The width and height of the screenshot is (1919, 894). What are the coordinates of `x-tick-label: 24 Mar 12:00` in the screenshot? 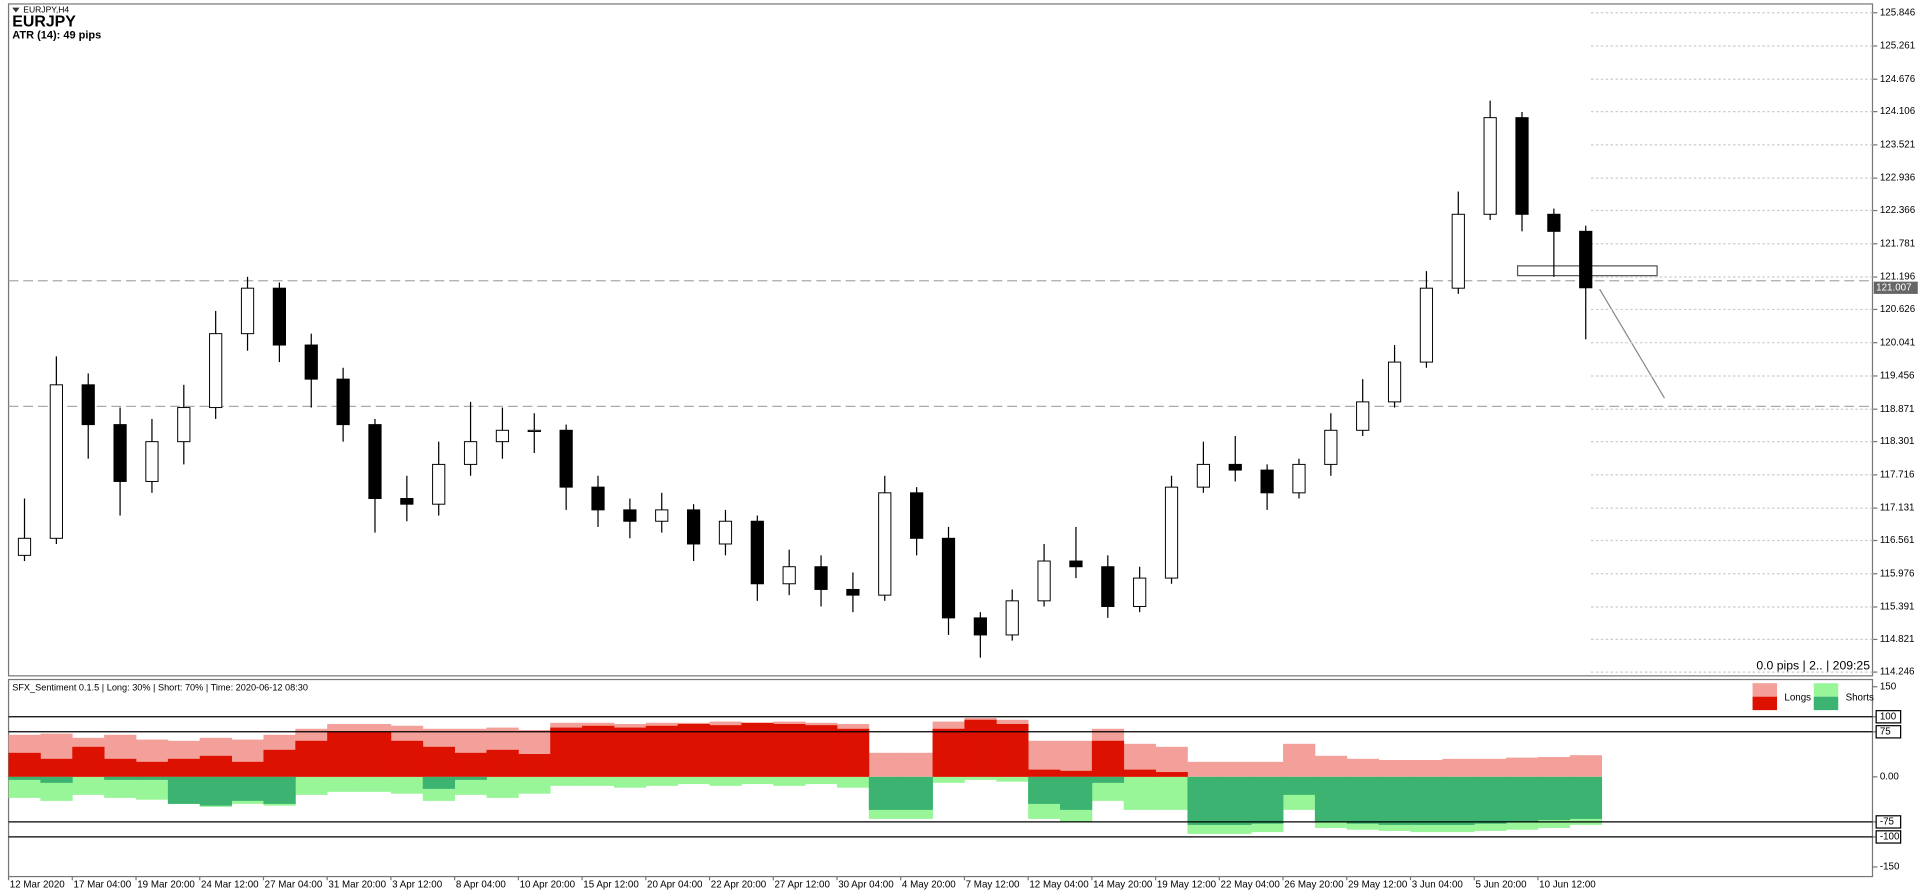 It's located at (230, 885).